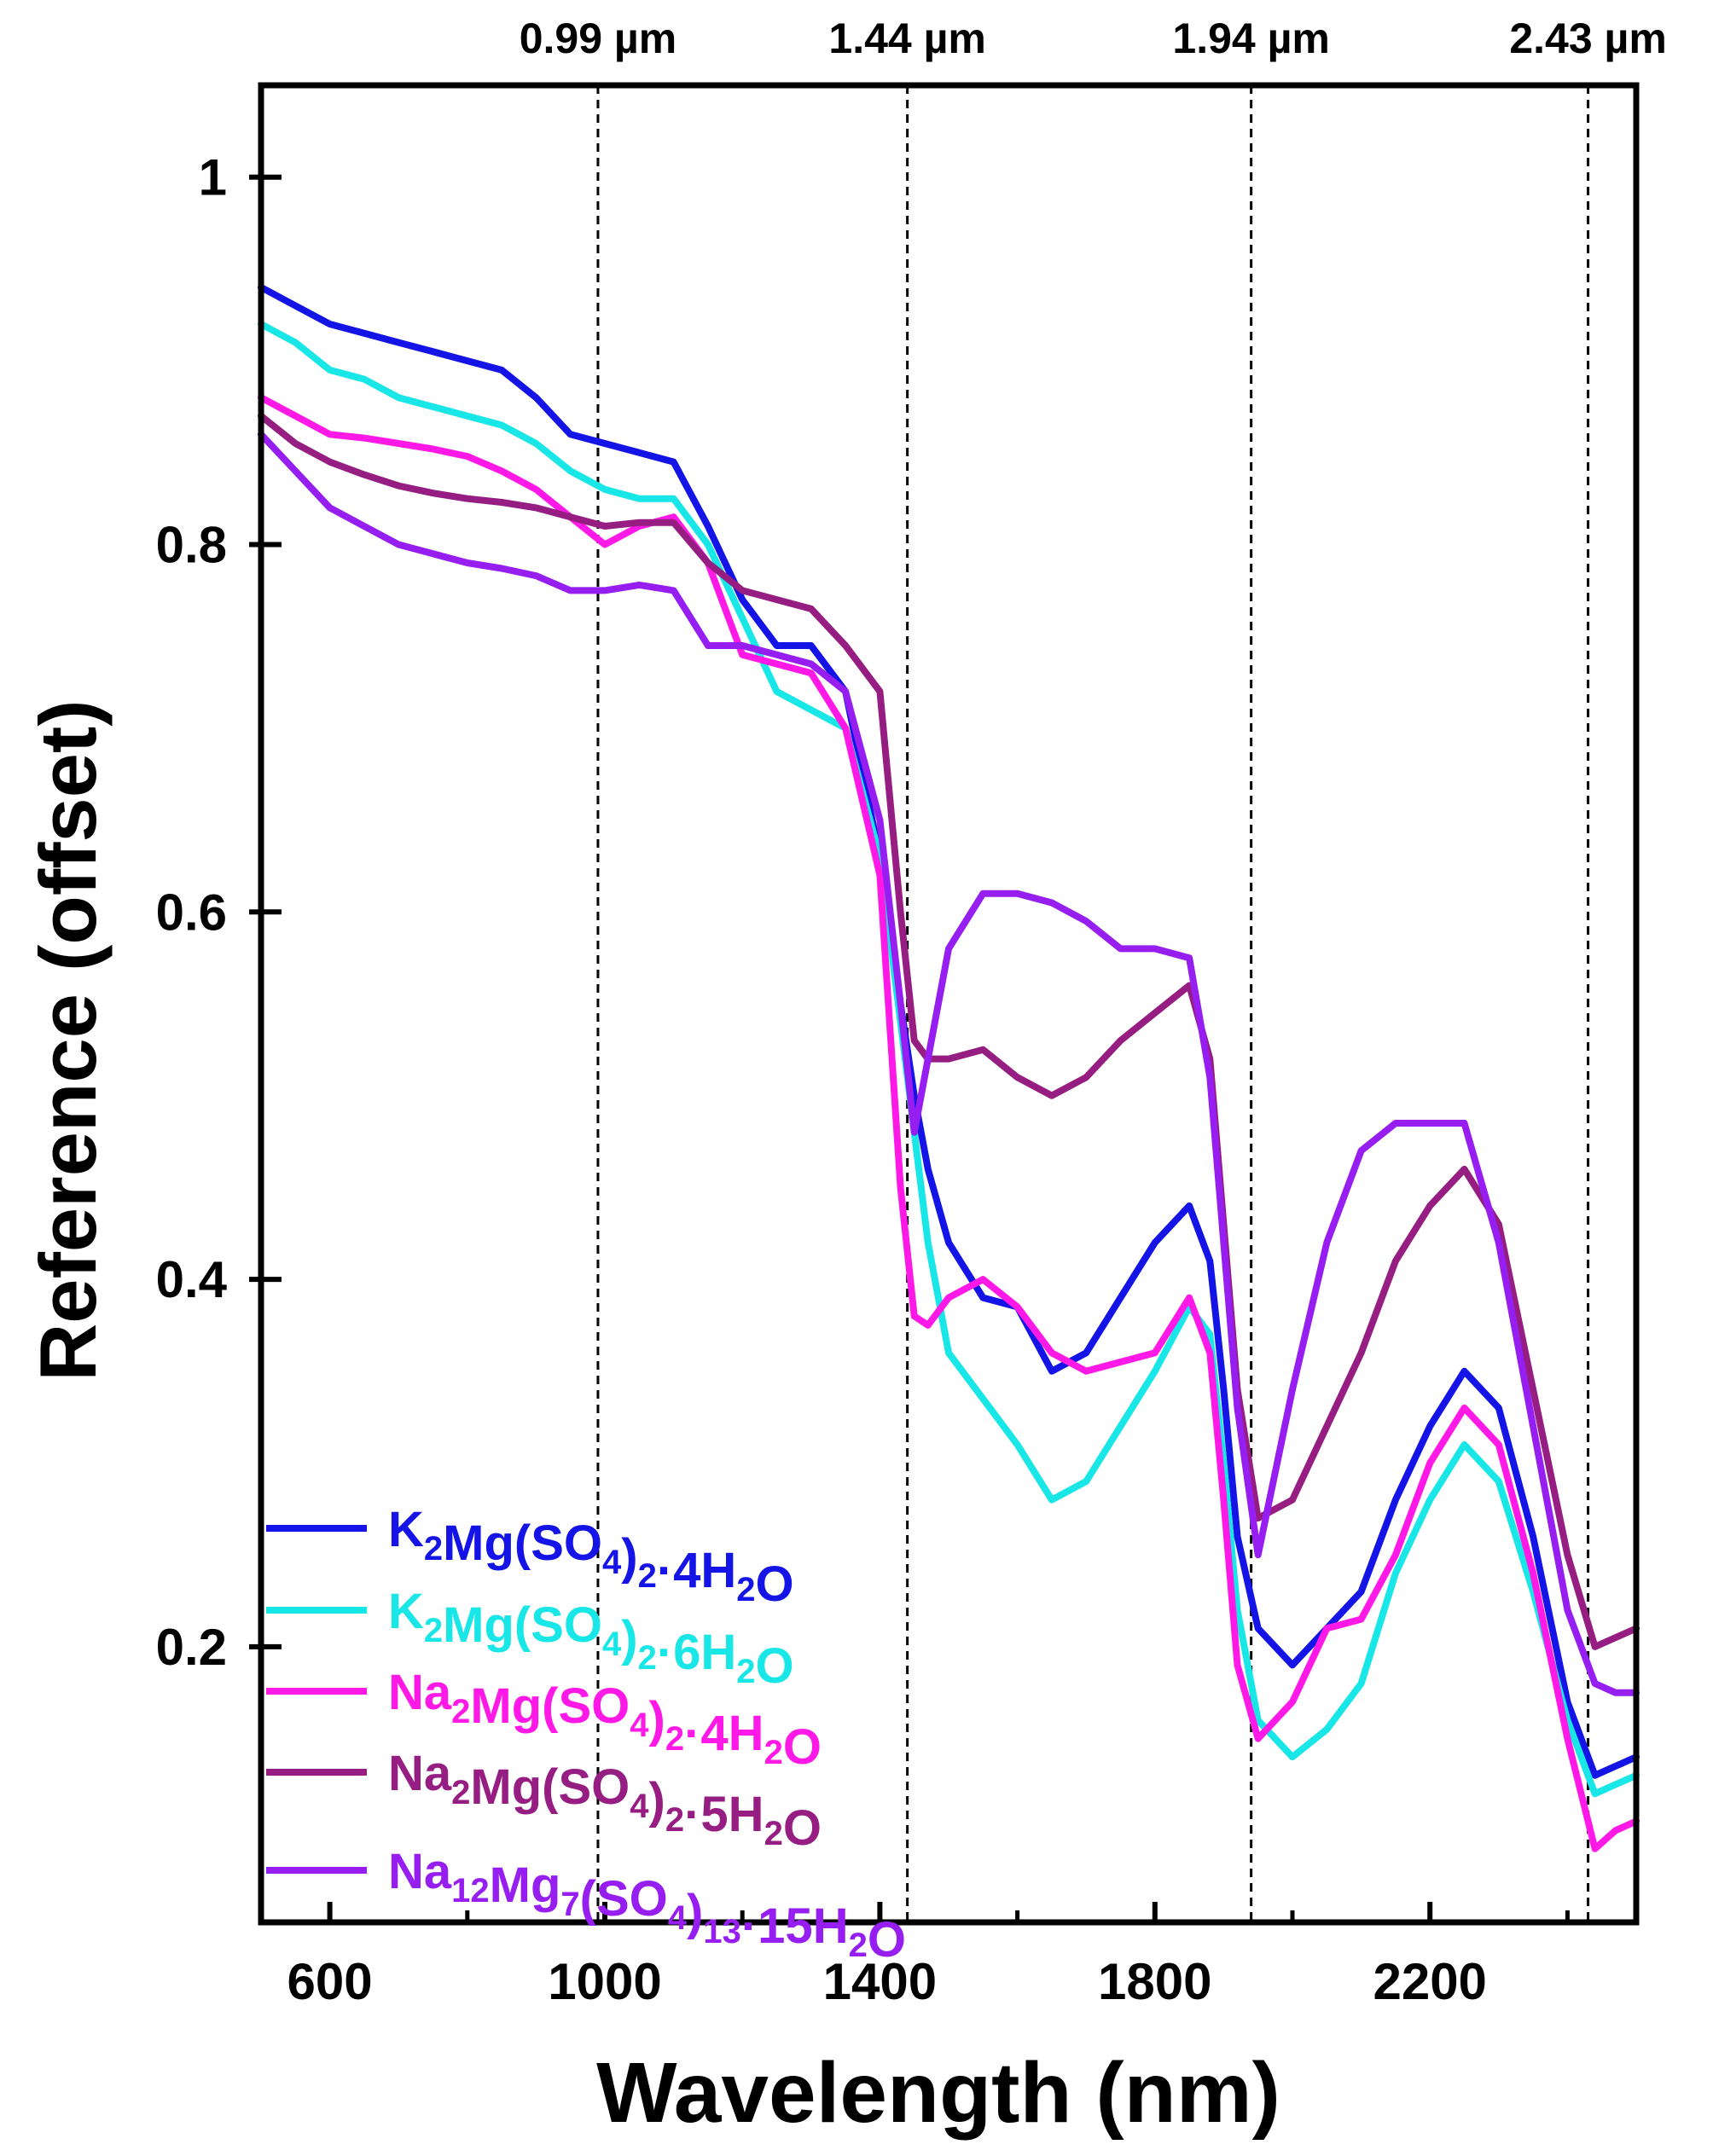 This screenshot has height=2156, width=1713. I want to click on legend-label-2: Na2Mg(SO4)2·4H2O, so click(605, 1720).